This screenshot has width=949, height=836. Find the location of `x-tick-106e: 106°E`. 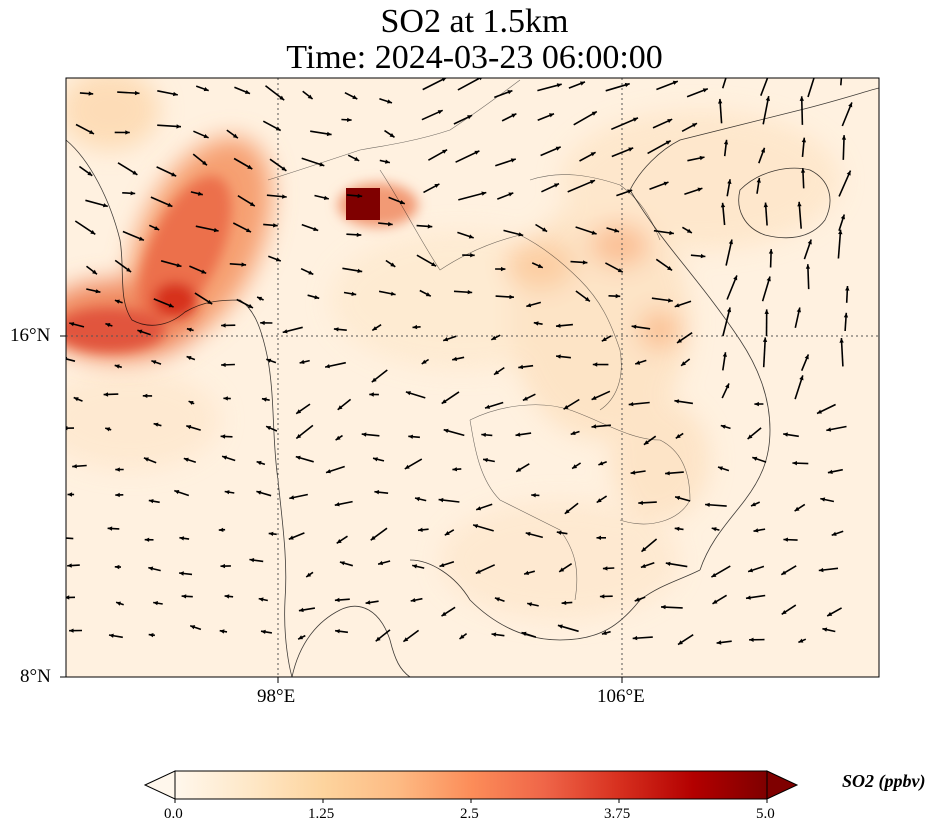

x-tick-106e: 106°E is located at coordinates (621, 696).